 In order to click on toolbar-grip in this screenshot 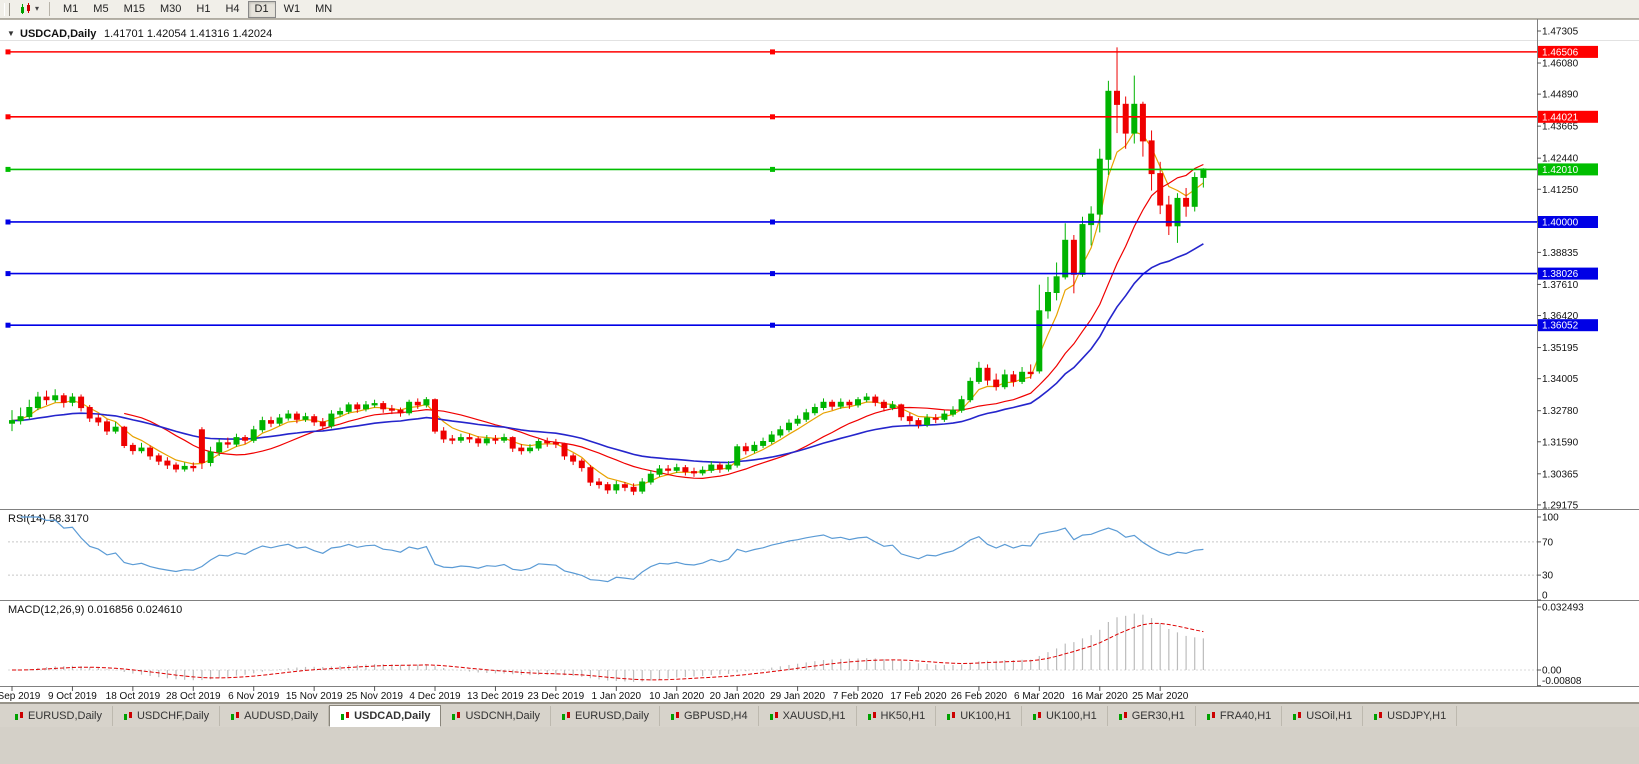, I will do `click(7, 9)`.